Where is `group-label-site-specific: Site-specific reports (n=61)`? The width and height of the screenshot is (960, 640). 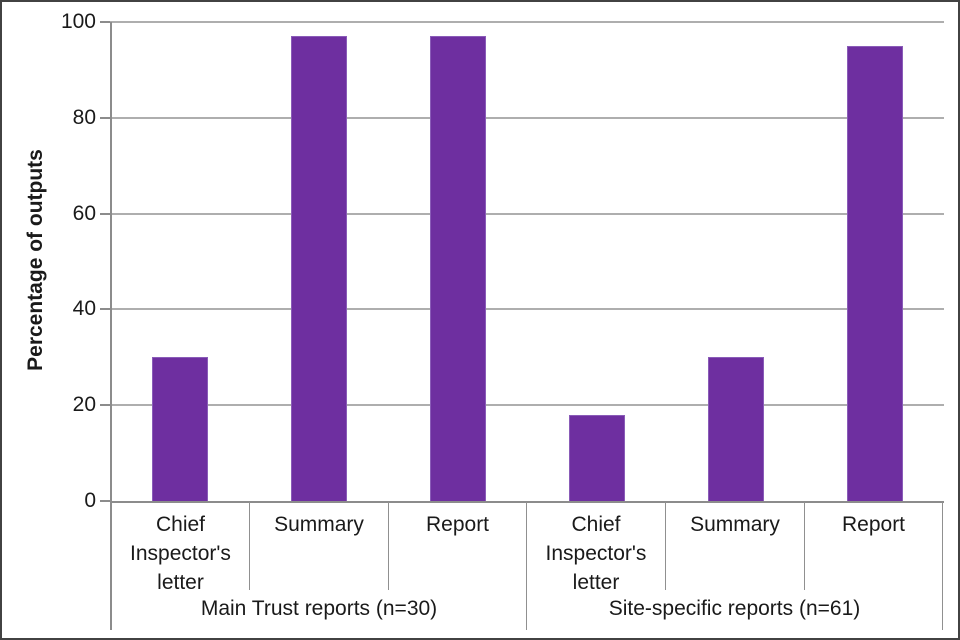
group-label-site-specific: Site-specific reports (n=61) is located at coordinates (734, 608).